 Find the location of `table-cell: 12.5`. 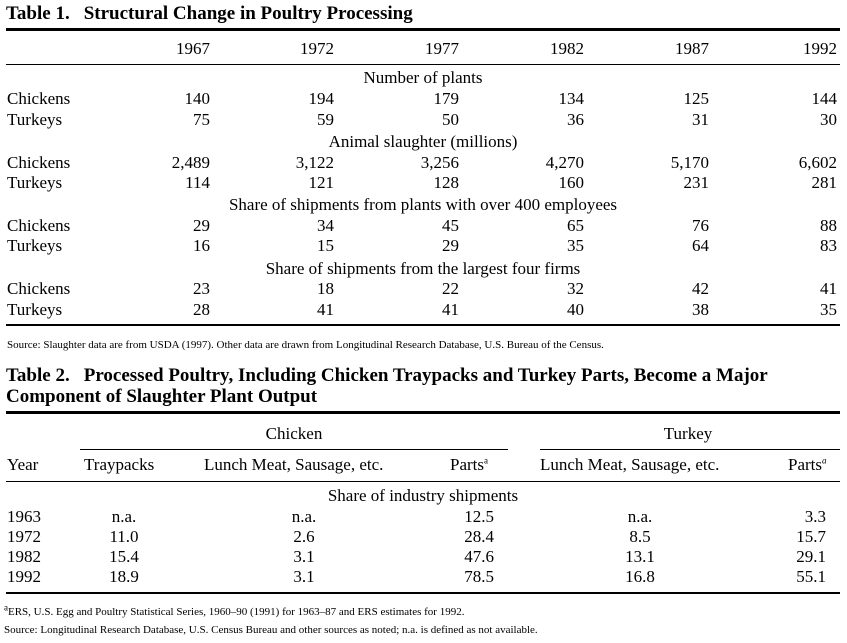

table-cell: 12.5 is located at coordinates (479, 516).